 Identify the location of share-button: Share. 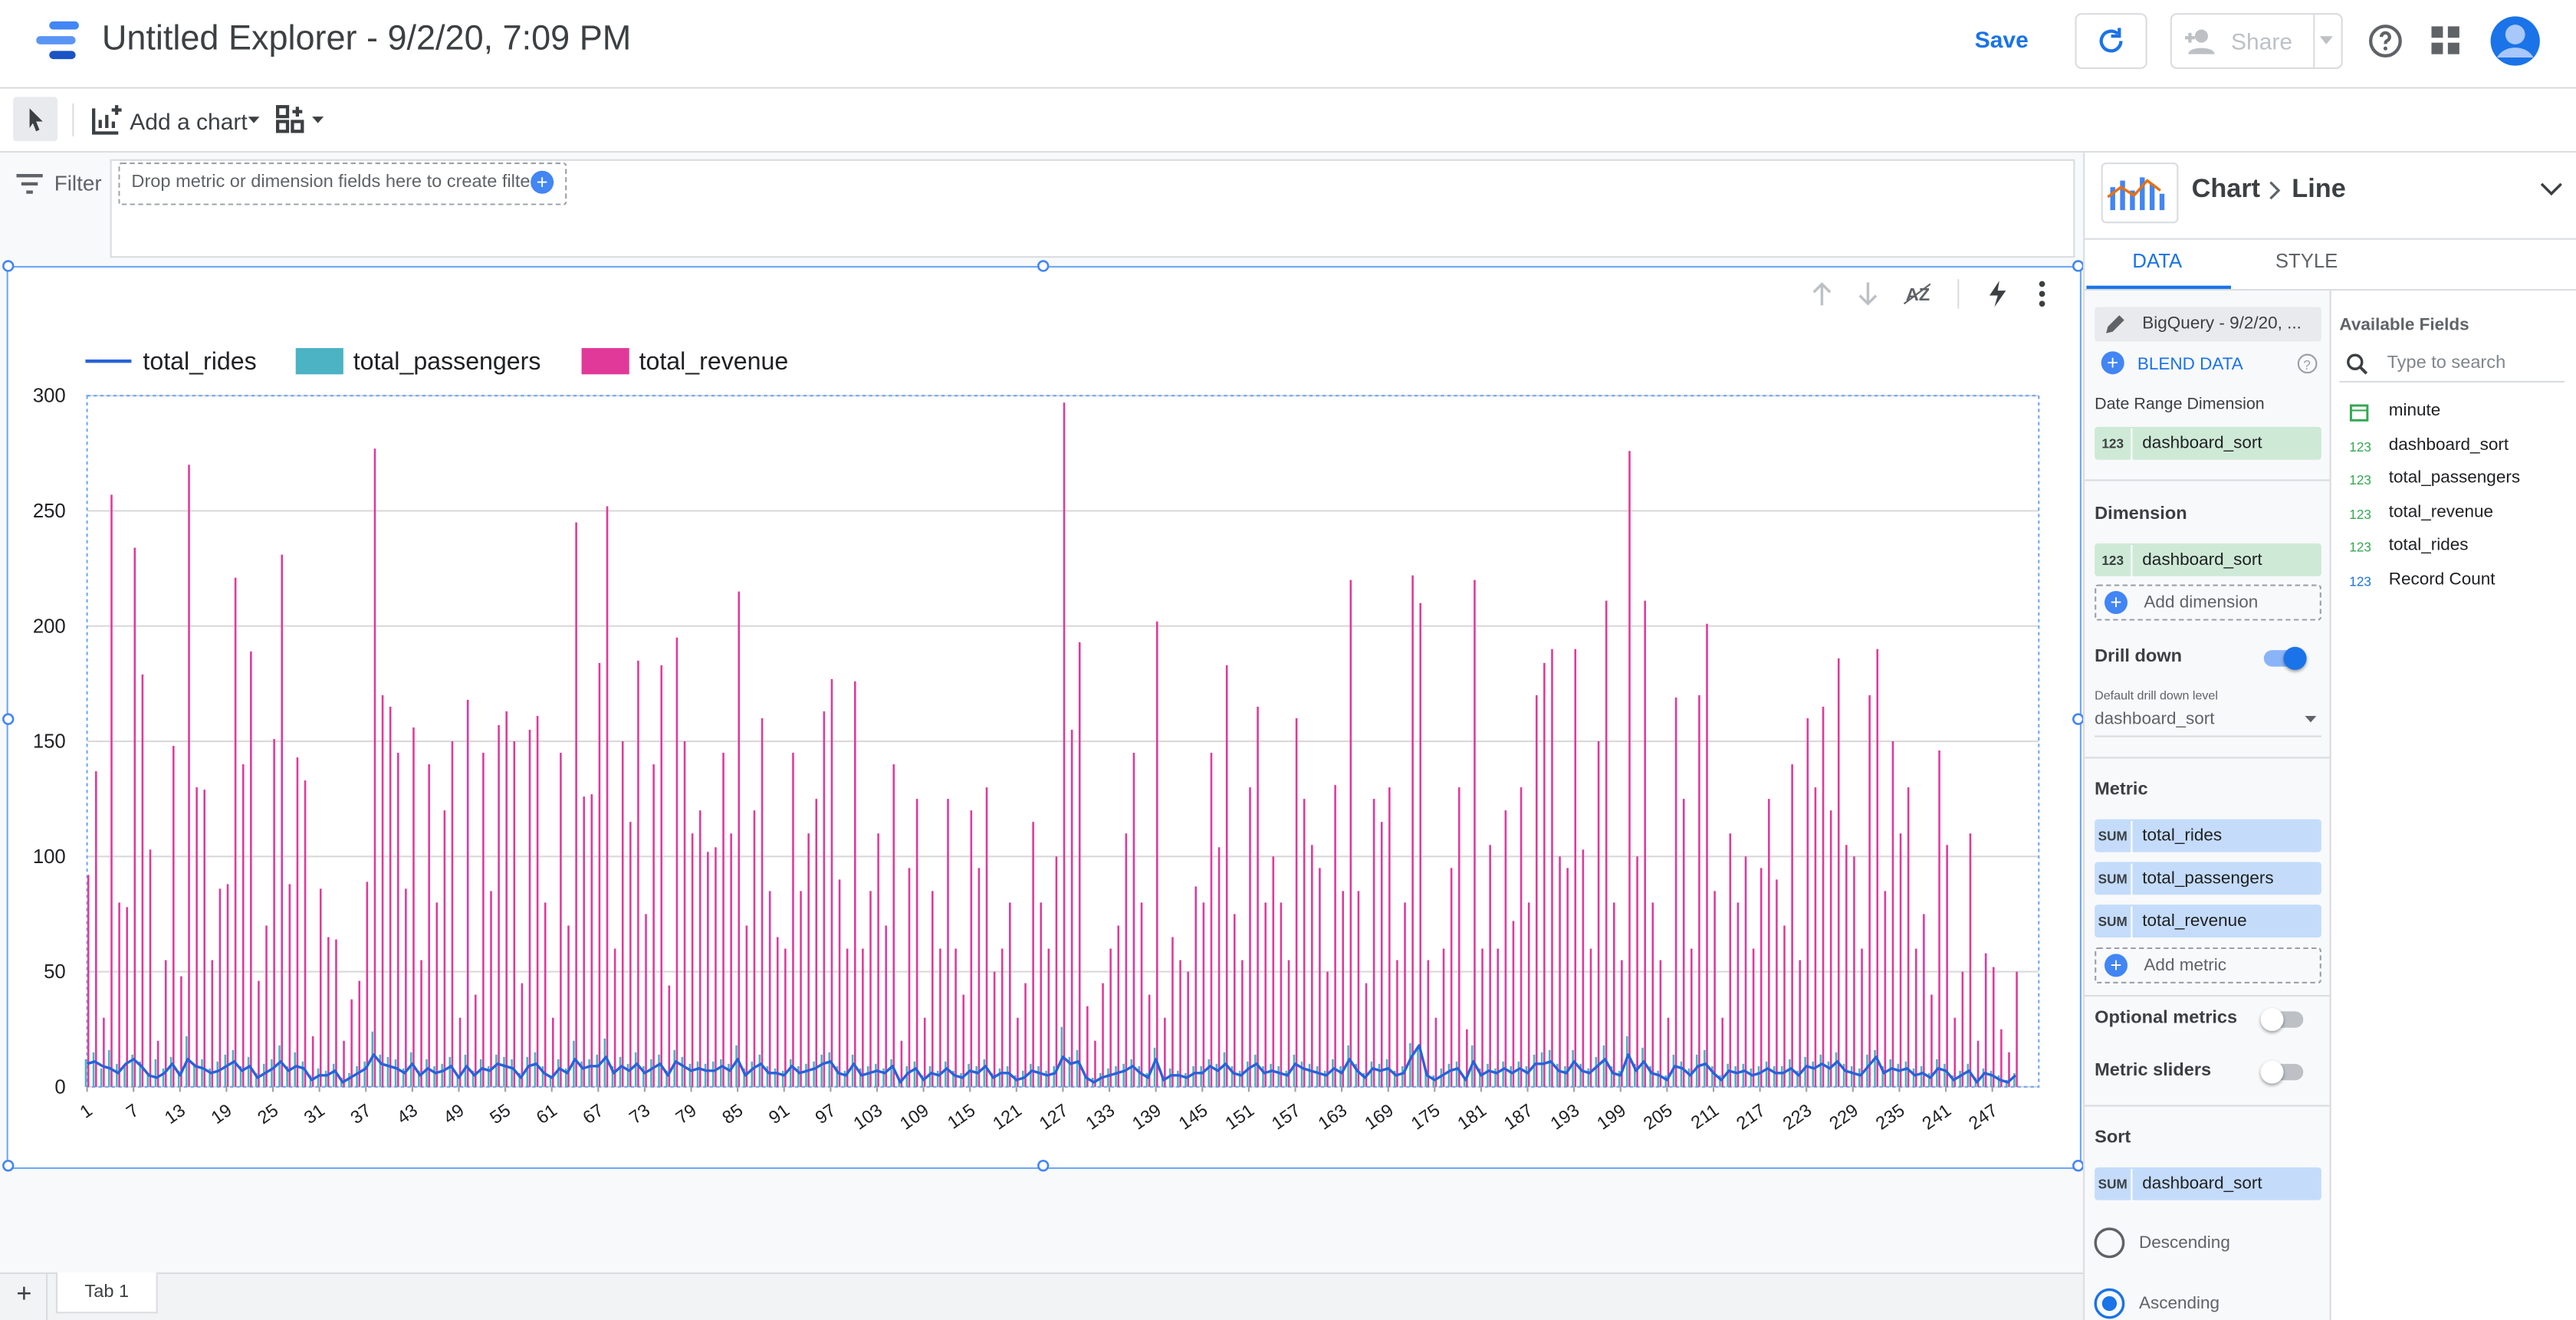
(2257, 41).